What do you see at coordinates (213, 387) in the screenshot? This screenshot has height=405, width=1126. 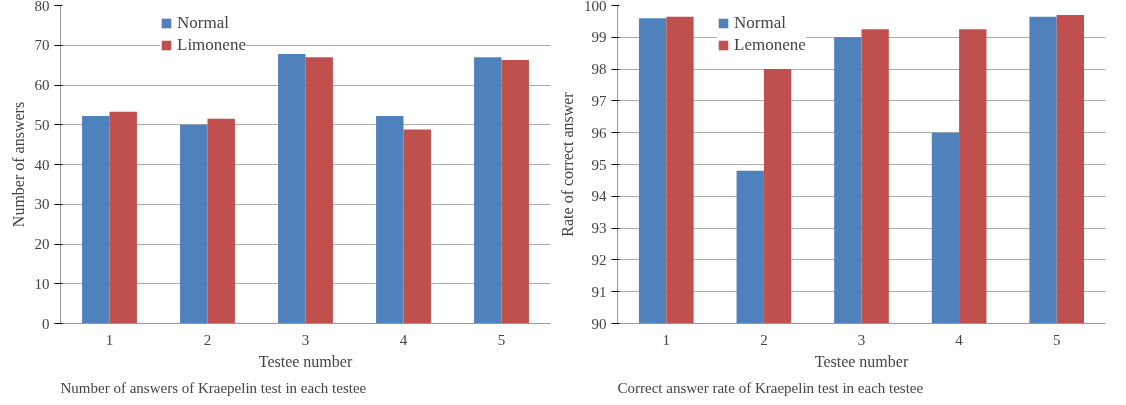 I see `text: Number of answers of Kraepelin test in each testee` at bounding box center [213, 387].